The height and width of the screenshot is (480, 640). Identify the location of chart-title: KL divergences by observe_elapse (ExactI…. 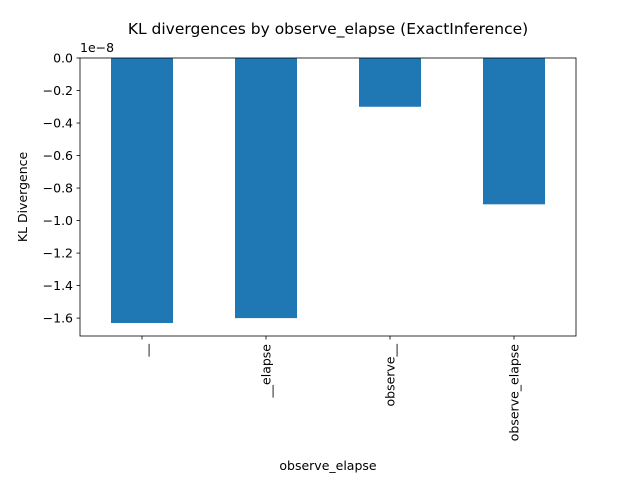
(328, 29).